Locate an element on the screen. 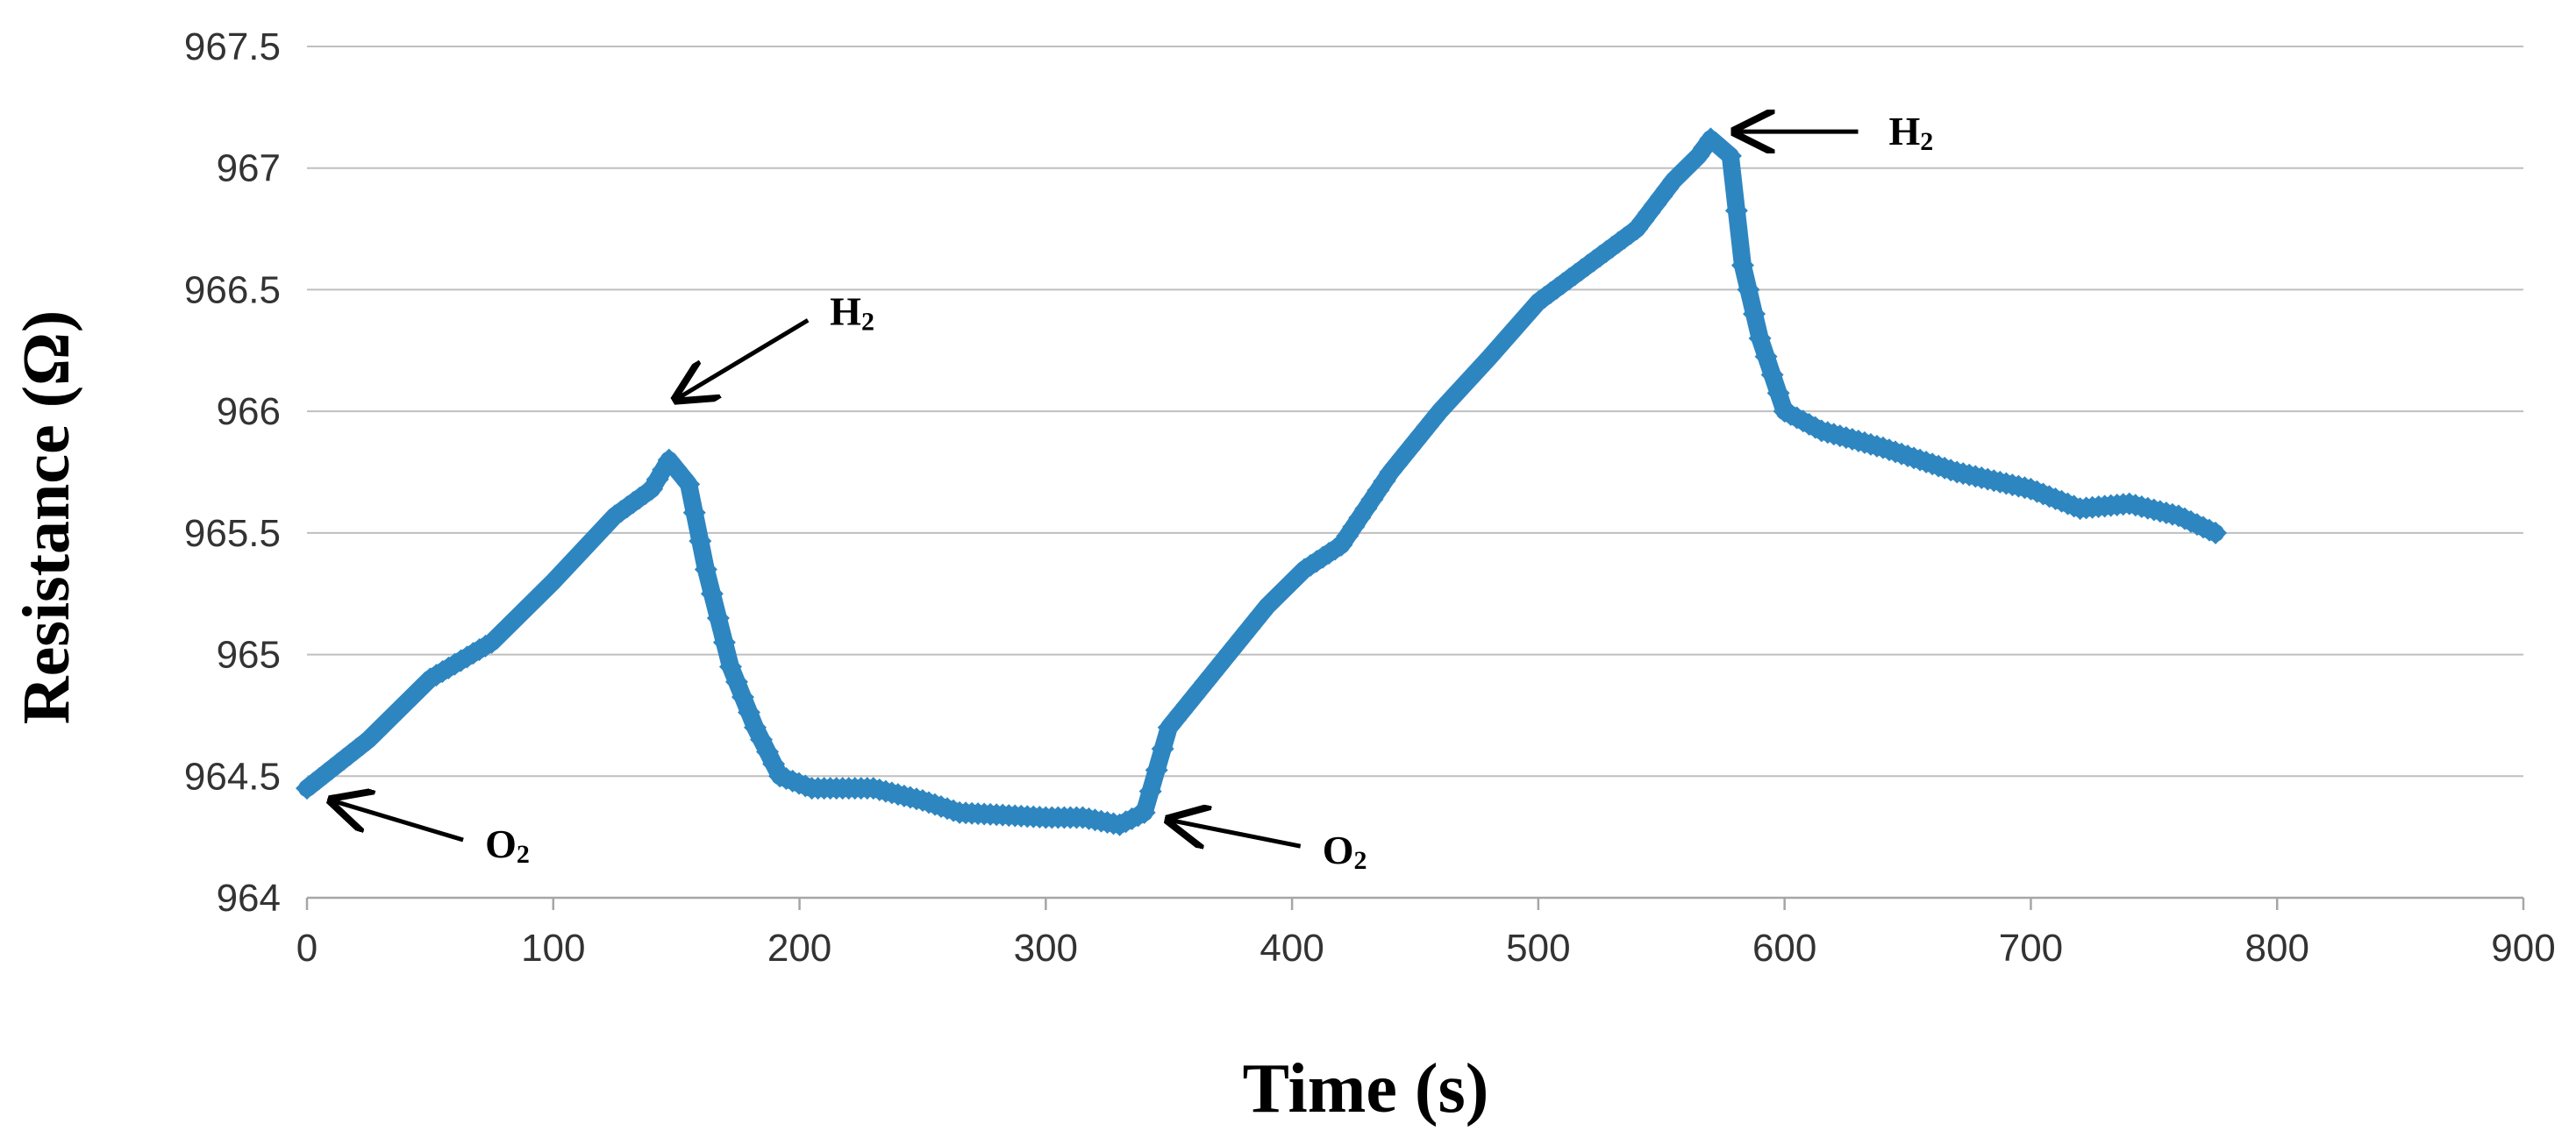 This screenshot has width=2576, height=1138. y-tick-label: 965.5 is located at coordinates (233, 534).